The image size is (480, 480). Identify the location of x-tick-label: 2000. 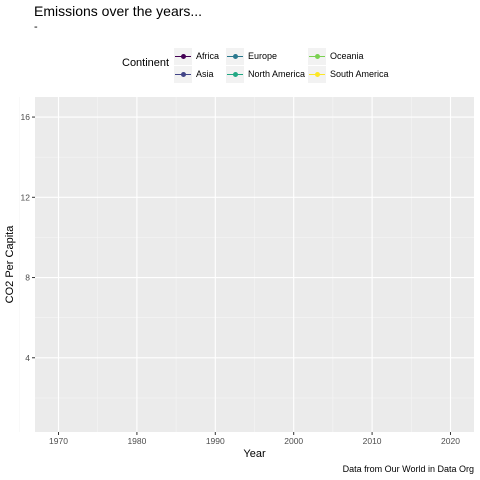
(293, 441).